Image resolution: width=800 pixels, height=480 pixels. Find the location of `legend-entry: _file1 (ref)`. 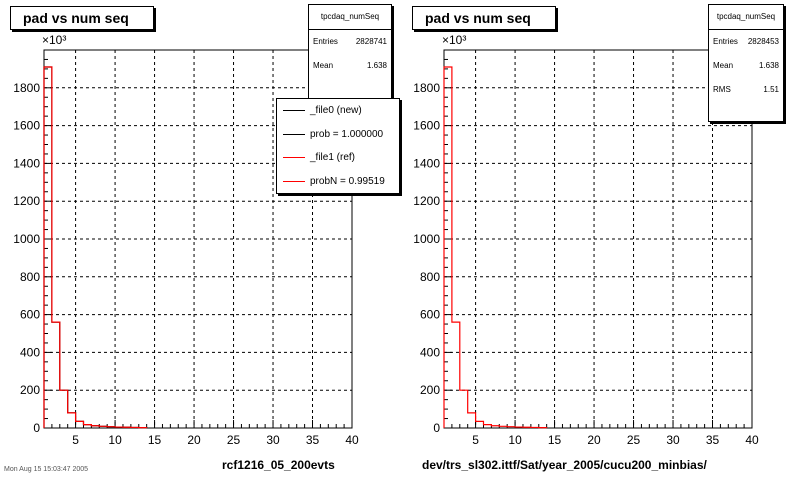

legend-entry: _file1 (ref) is located at coordinates (338, 158).